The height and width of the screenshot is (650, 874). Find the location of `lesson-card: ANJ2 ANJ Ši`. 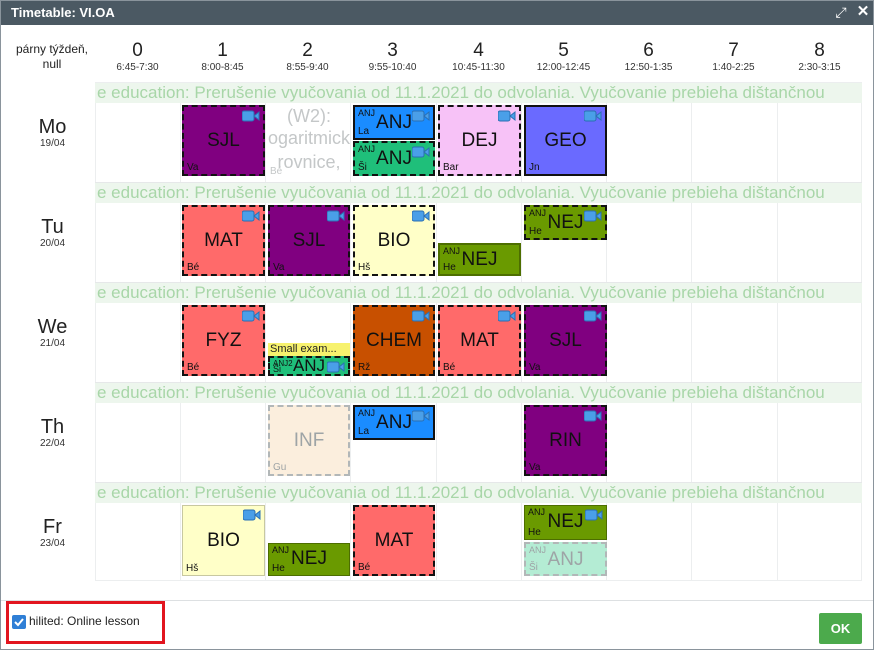

lesson-card: ANJ2 ANJ Ši is located at coordinates (309, 366).